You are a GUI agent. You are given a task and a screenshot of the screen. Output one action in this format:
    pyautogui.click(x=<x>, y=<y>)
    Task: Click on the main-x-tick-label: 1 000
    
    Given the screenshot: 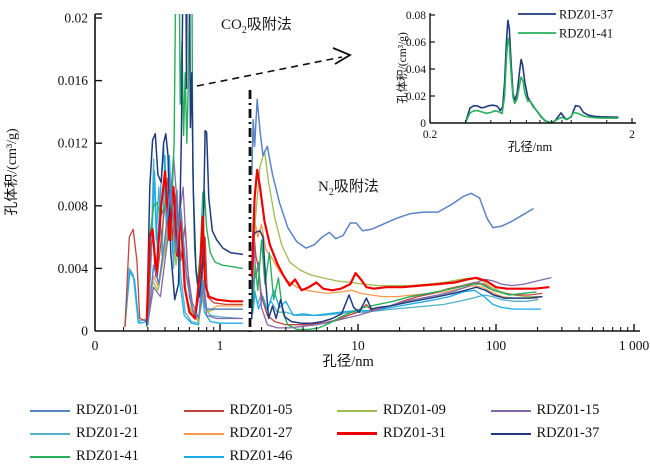 What is the action you would take?
    pyautogui.click(x=634, y=345)
    